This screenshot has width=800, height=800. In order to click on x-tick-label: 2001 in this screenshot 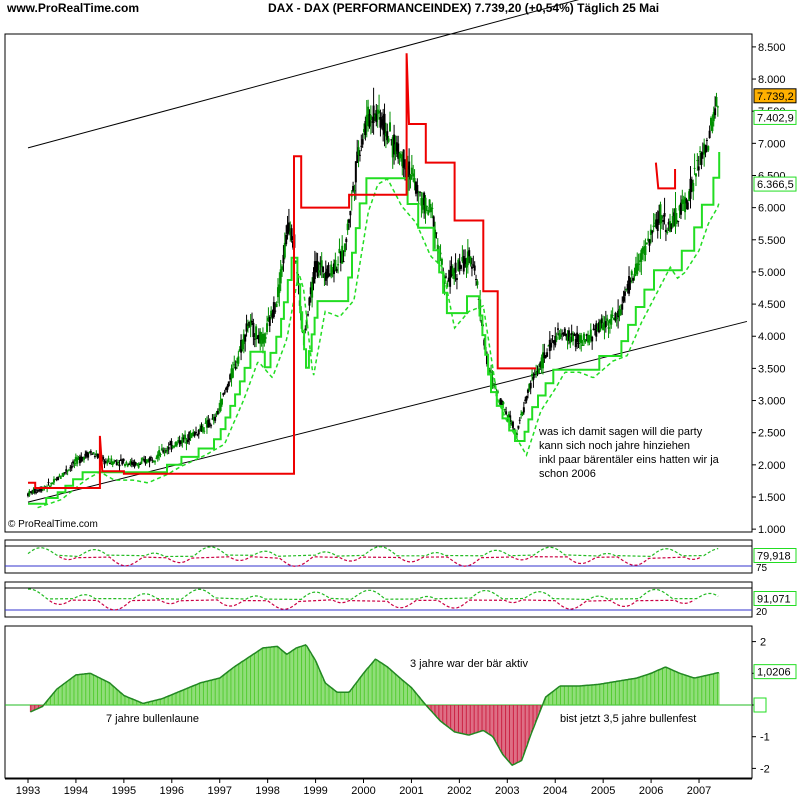, I will do `click(411, 791)`.